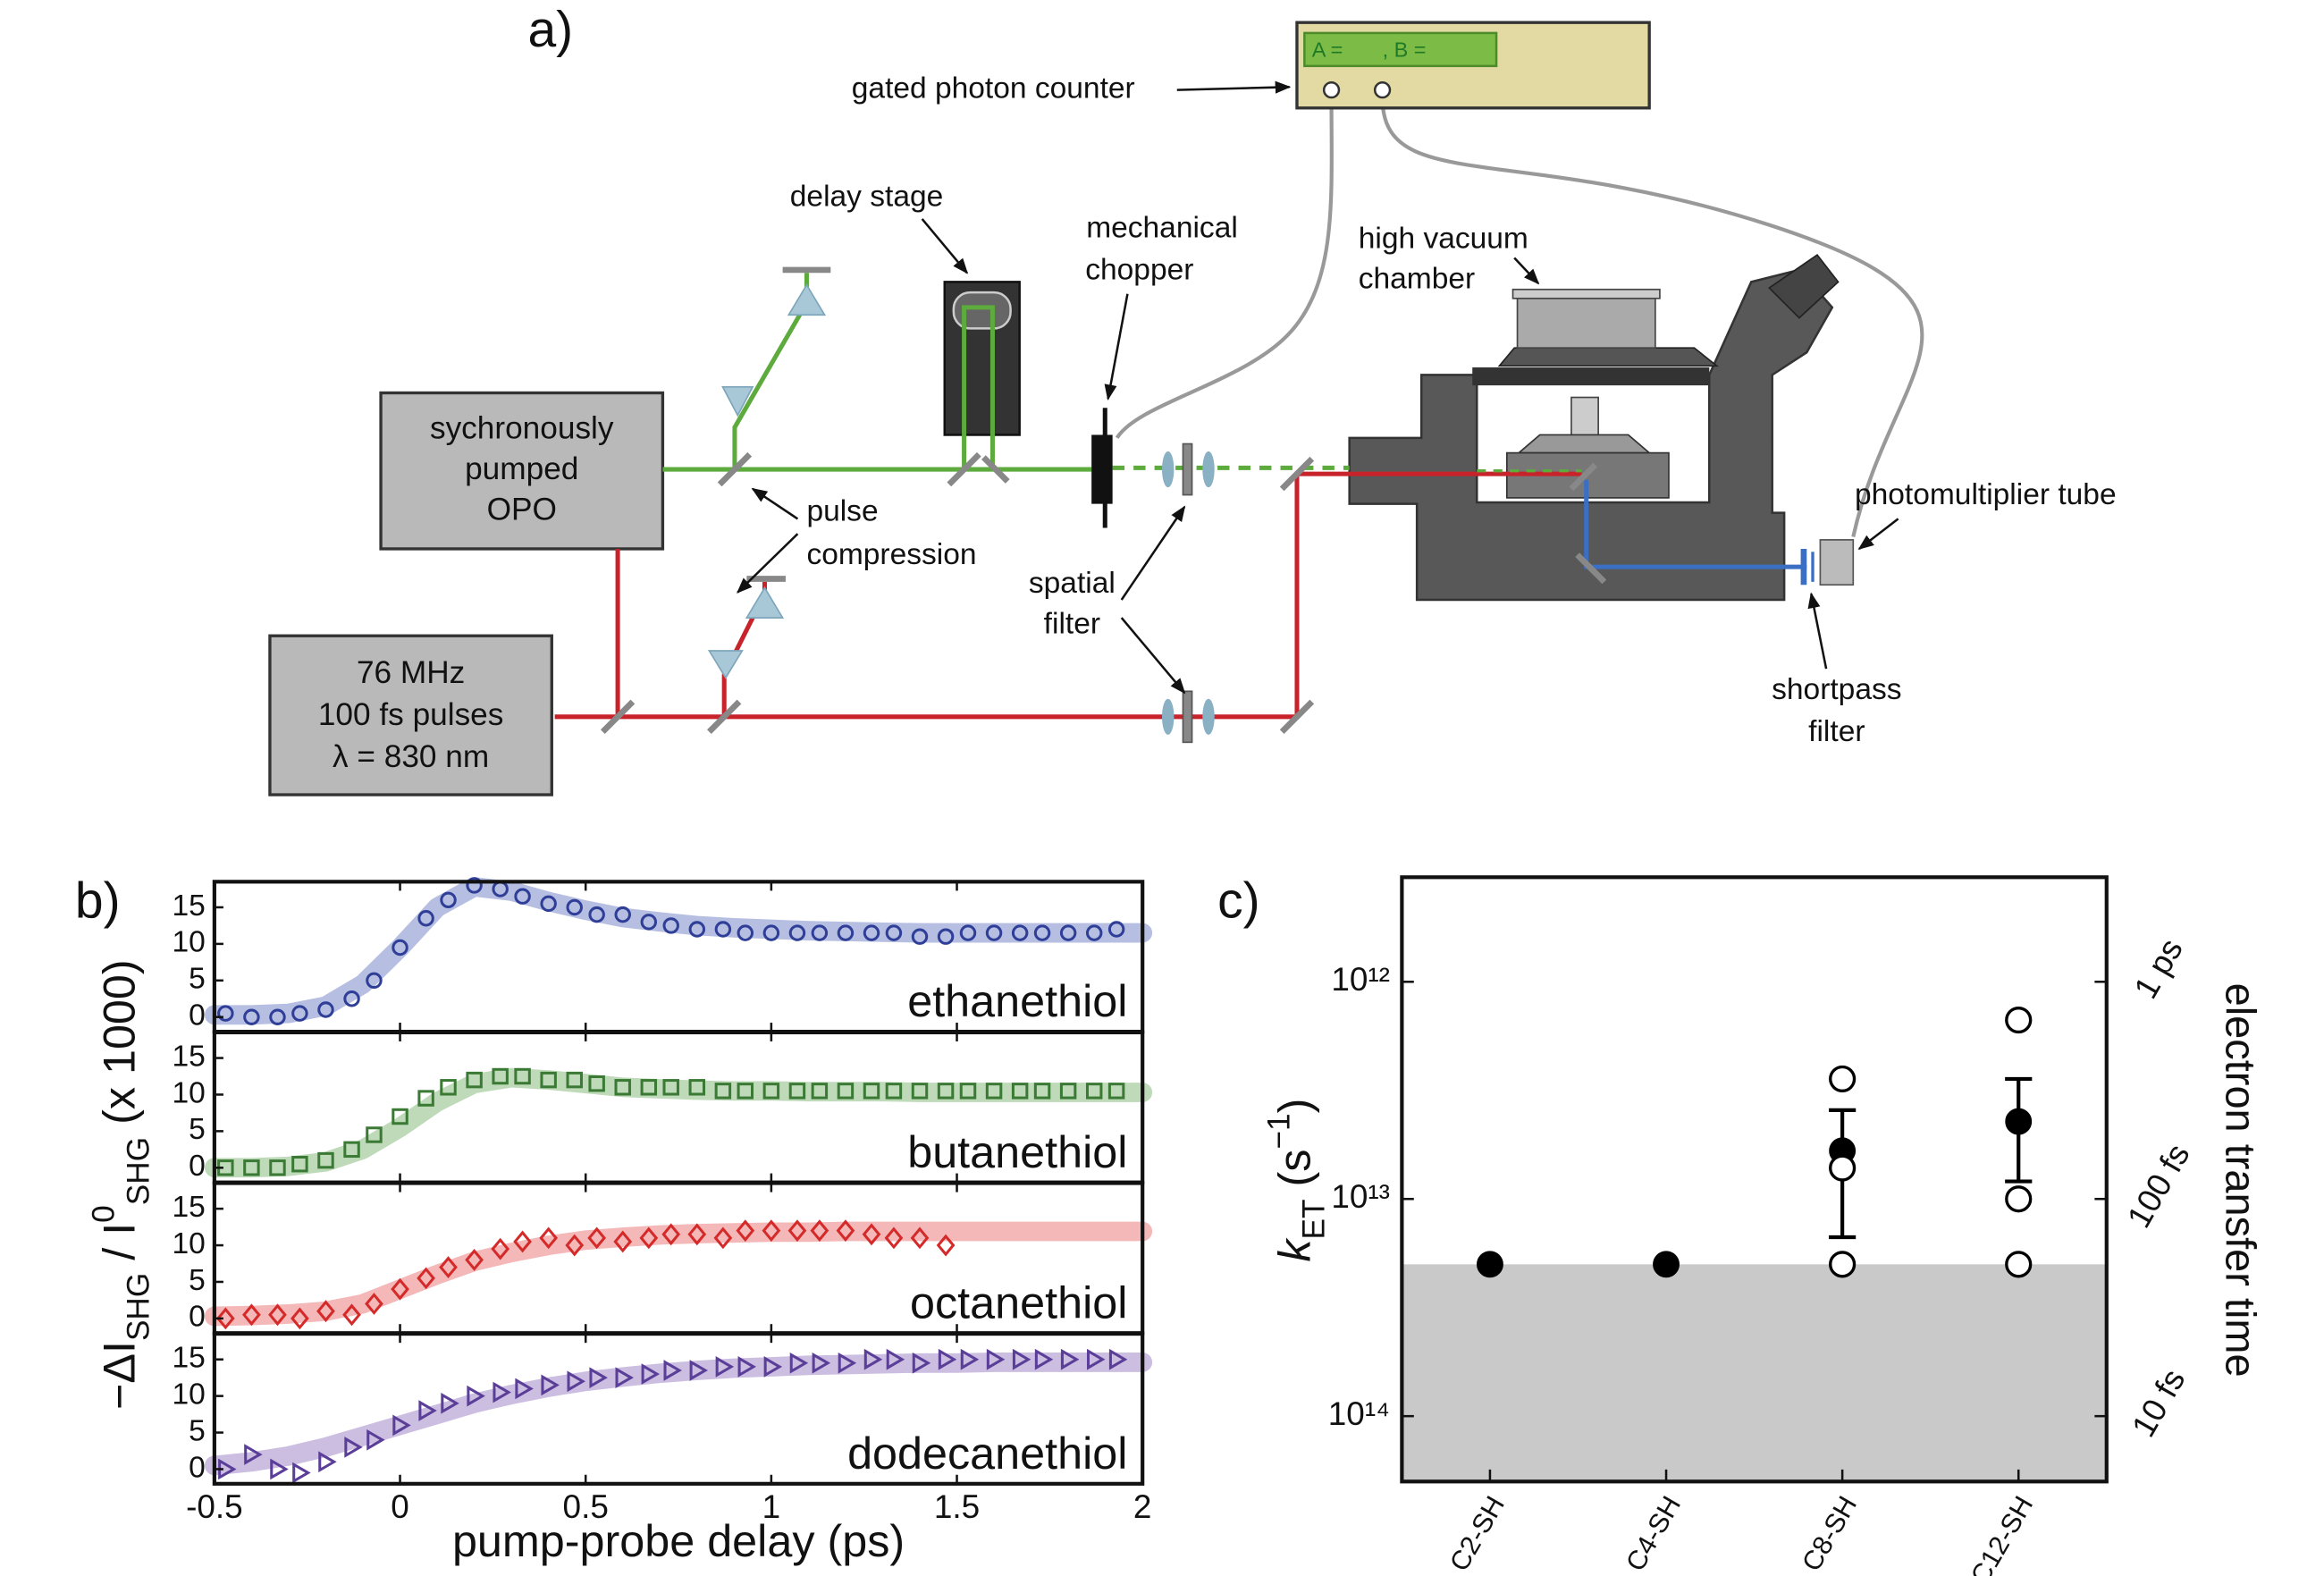 The width and height of the screenshot is (2324, 1576). What do you see at coordinates (1278, 1131) in the screenshot?
I see `label-part: −1` at bounding box center [1278, 1131].